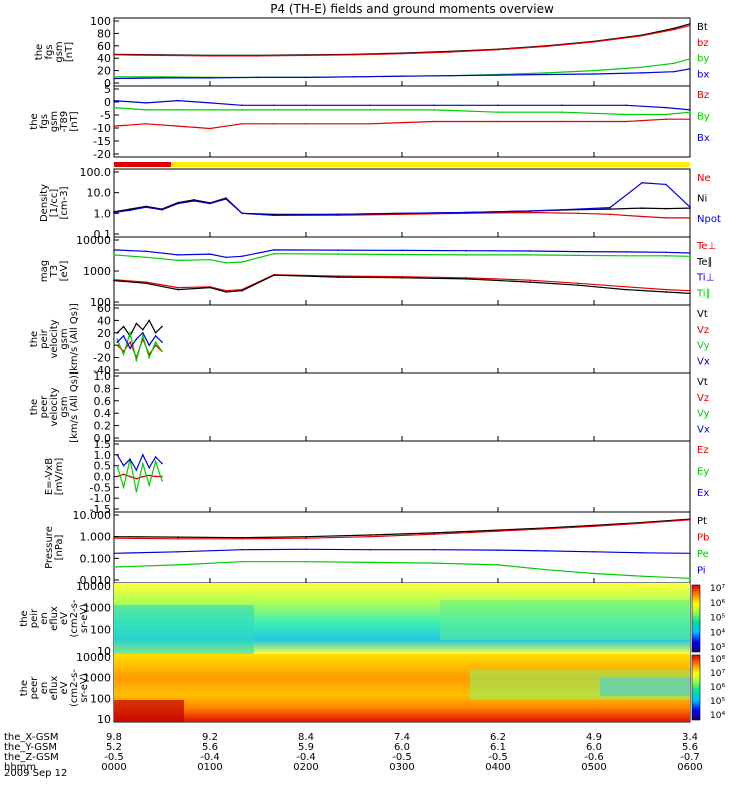 Image resolution: width=750 pixels, height=800 pixels. What do you see at coordinates (402, 757) in the screenshot?
I see `x-axis-value: -0.5` at bounding box center [402, 757].